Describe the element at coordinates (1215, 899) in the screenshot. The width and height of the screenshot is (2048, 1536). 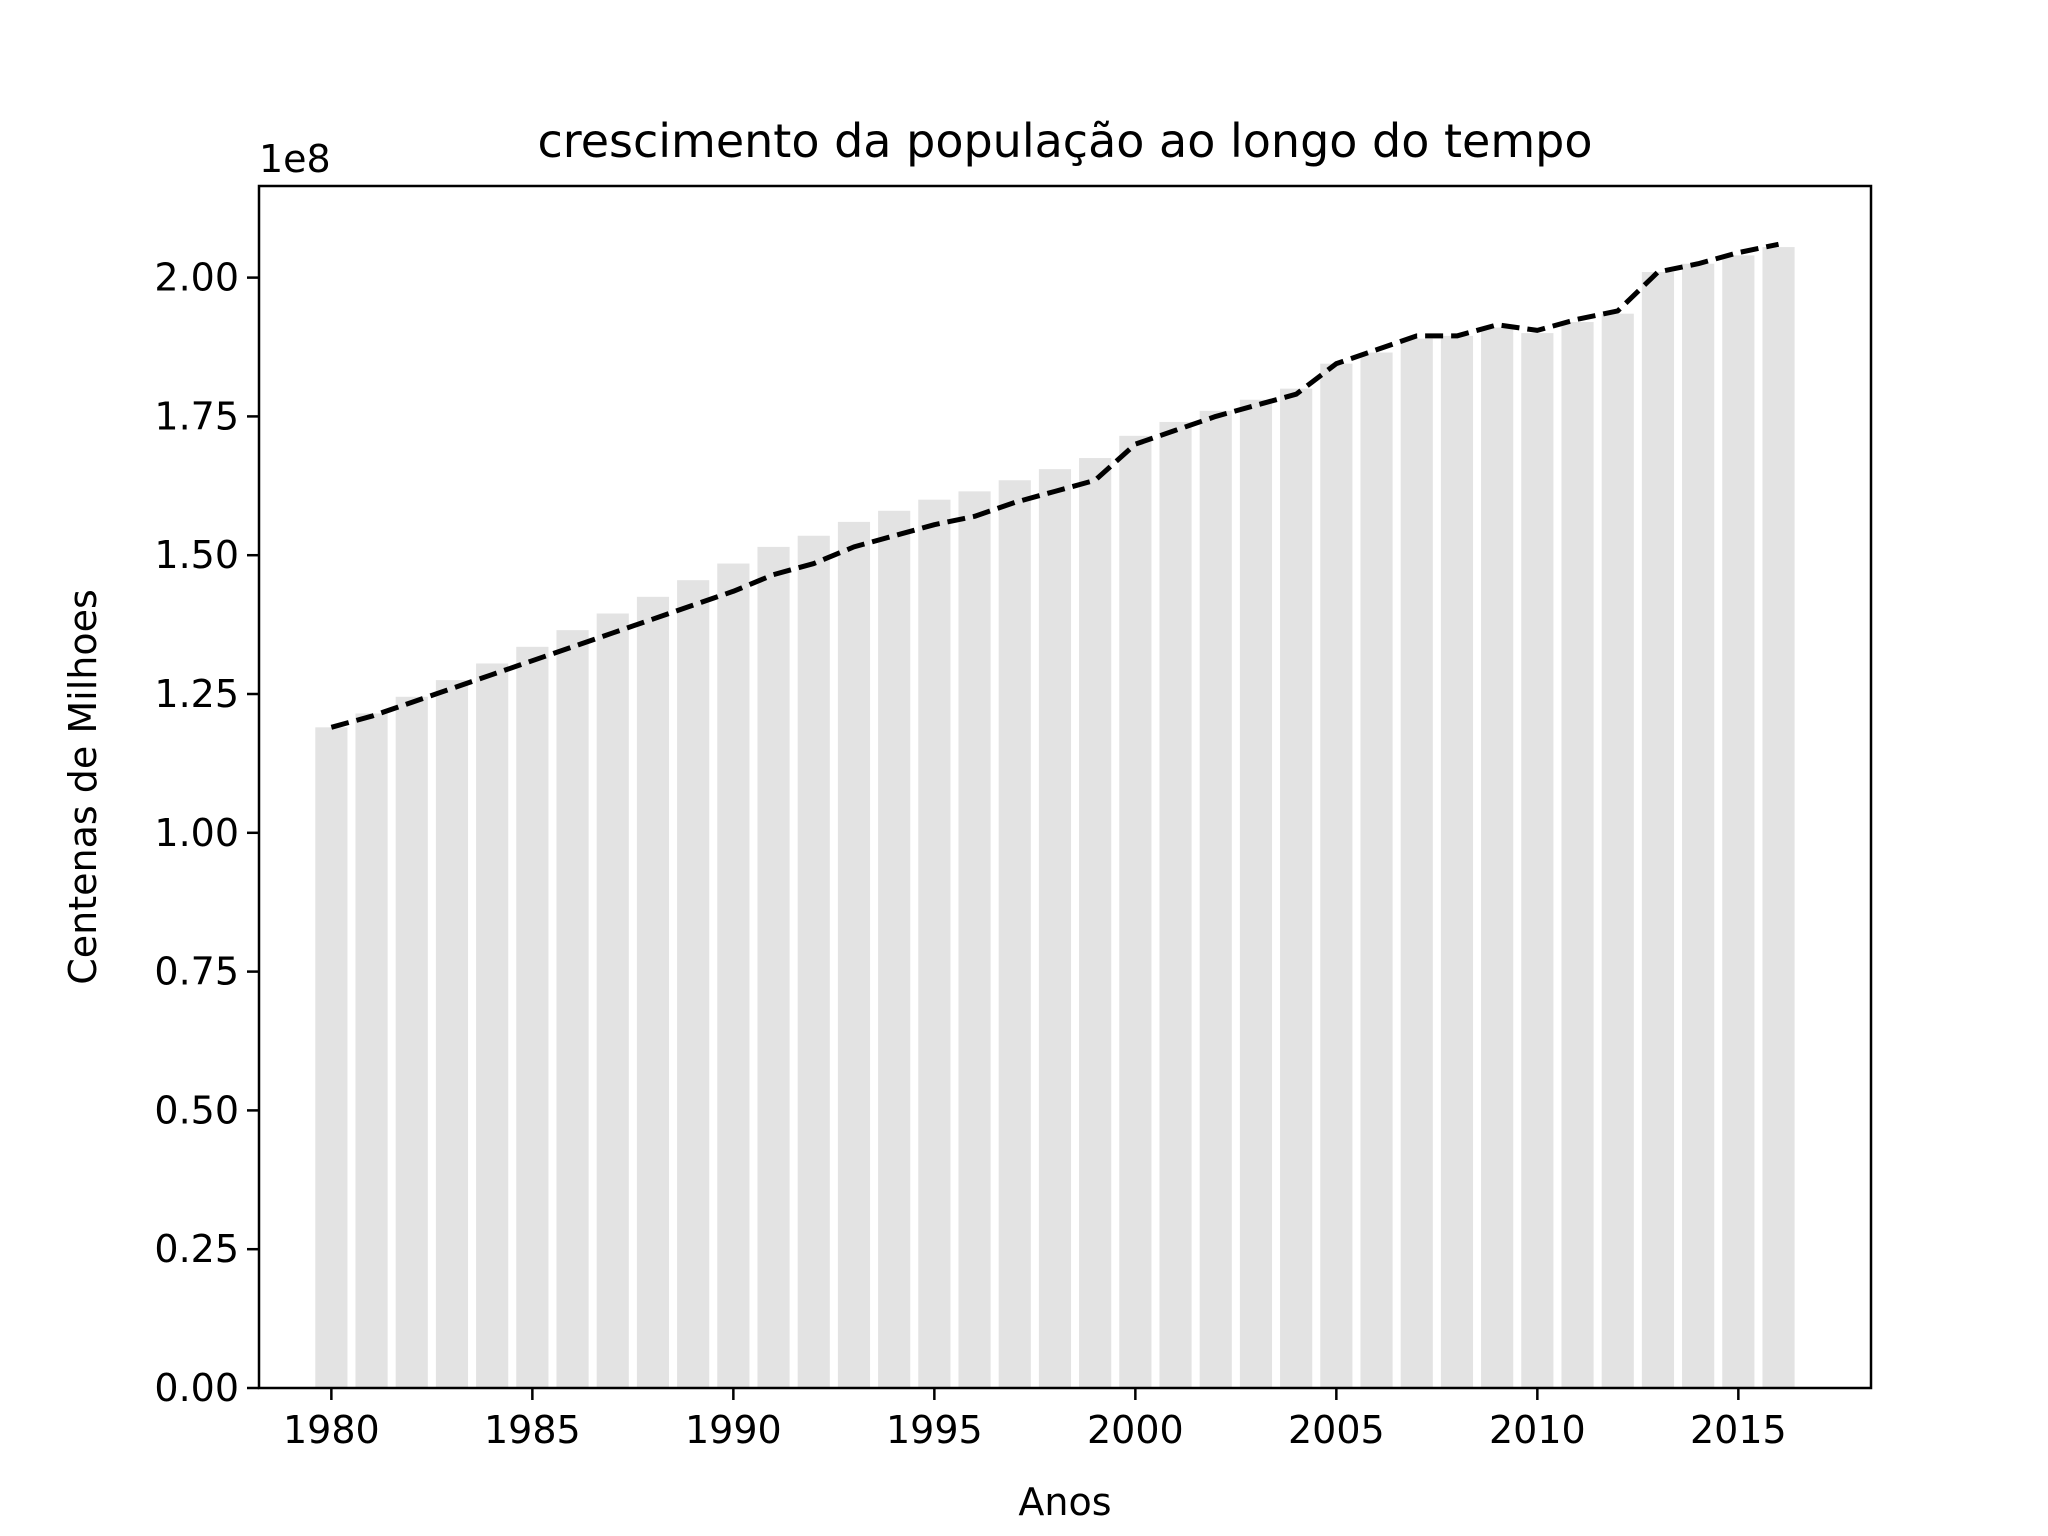
I see `bar-2002` at that location.